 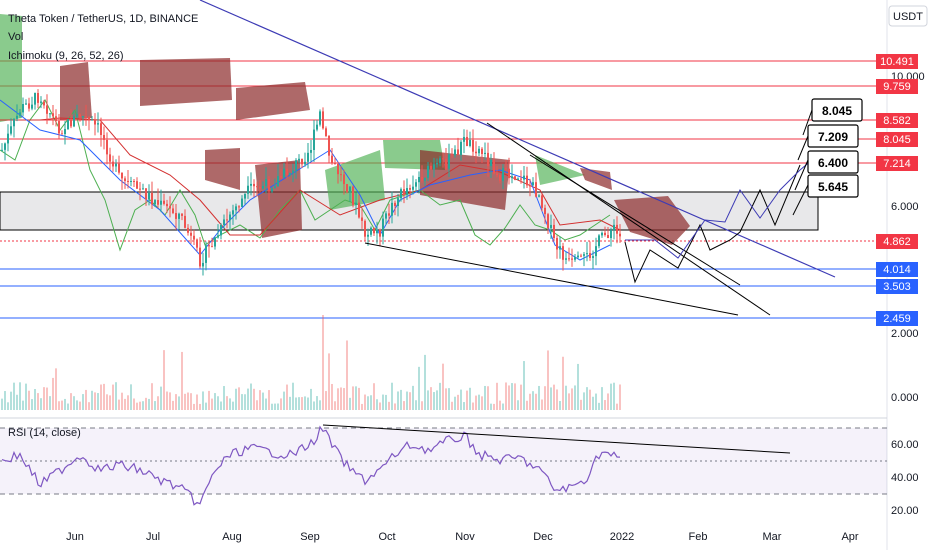 What do you see at coordinates (44, 433) in the screenshot?
I see `rsi-indicator-label: RSI (14, close)` at bounding box center [44, 433].